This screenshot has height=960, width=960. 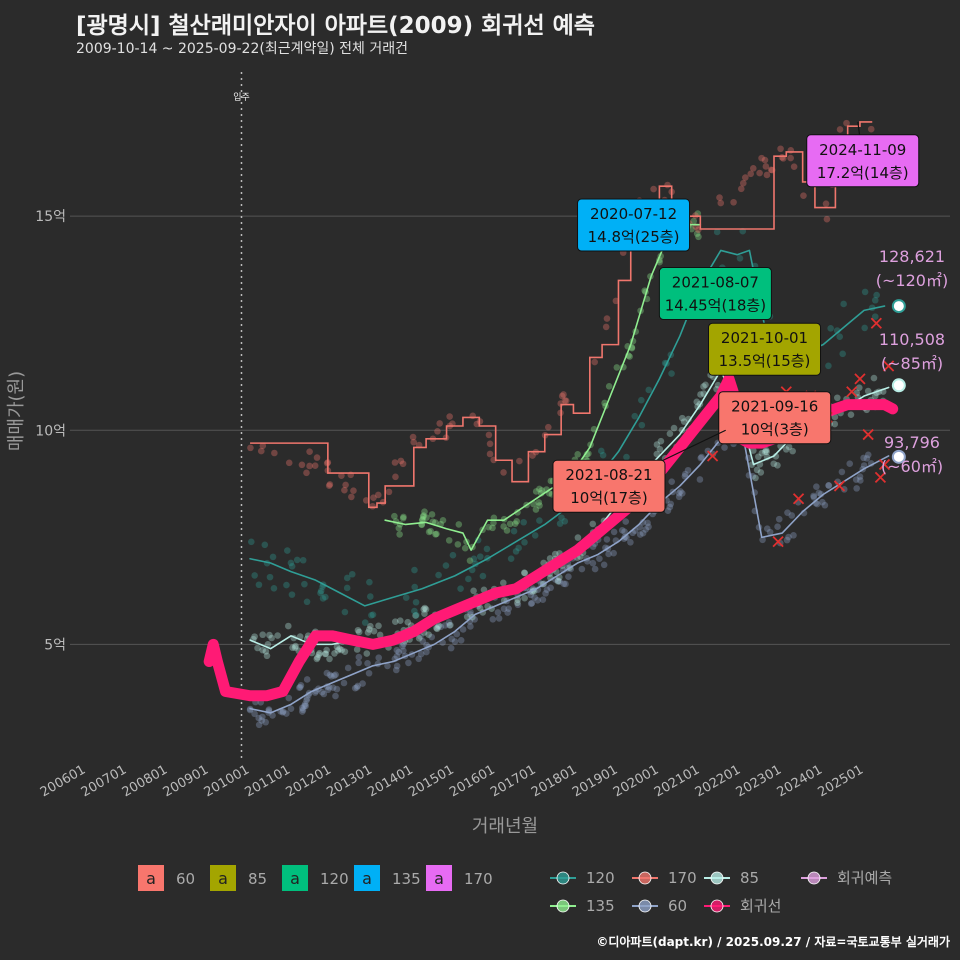 I want to click on legend-box-label: 135, so click(x=406, y=879).